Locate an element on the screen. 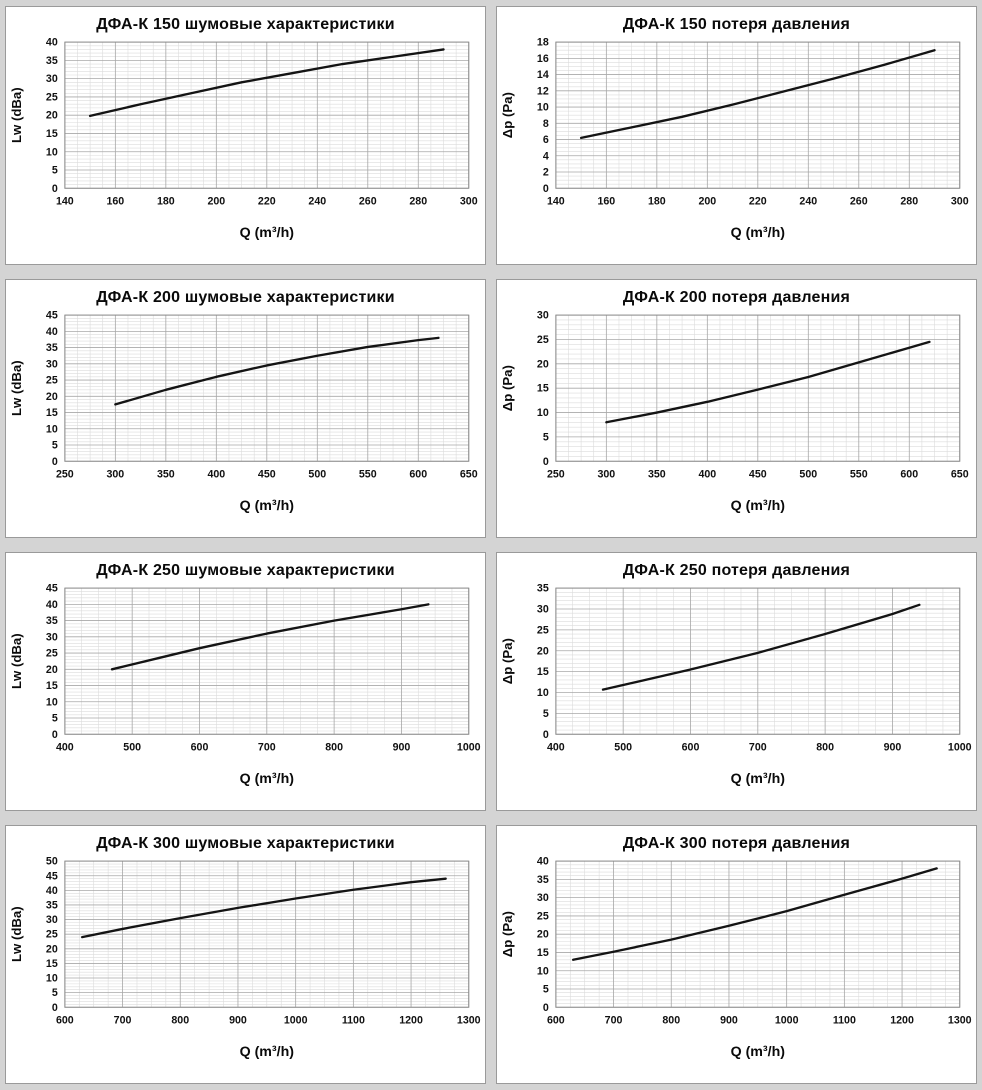 The image size is (982, 1090). chart-title: ДФА-К 300 шумовые характеристики is located at coordinates (245, 843).